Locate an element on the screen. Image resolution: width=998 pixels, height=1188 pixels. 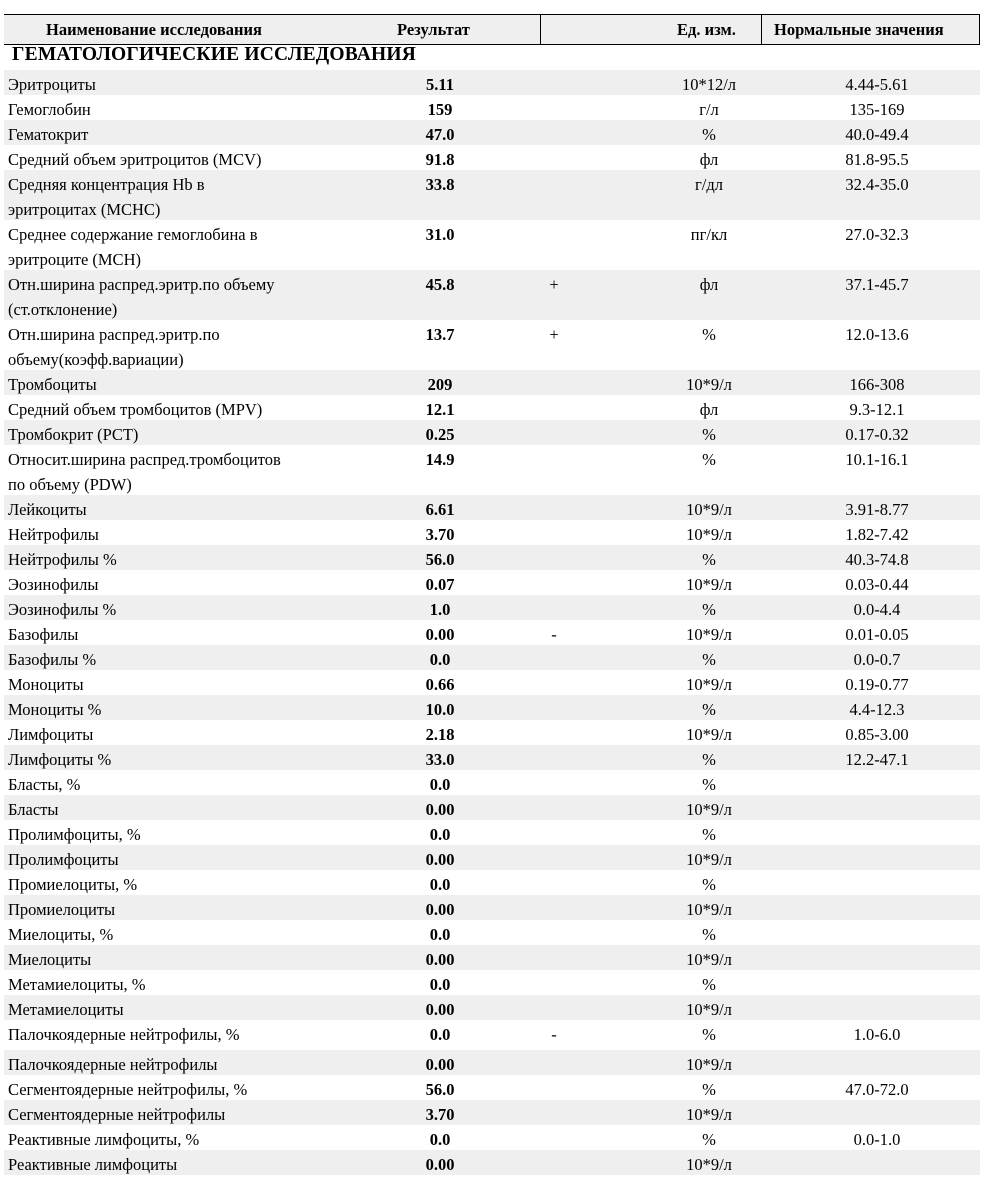
table-row: Промиелоциты 0.00 10*9/л is located at coordinates (492, 907).